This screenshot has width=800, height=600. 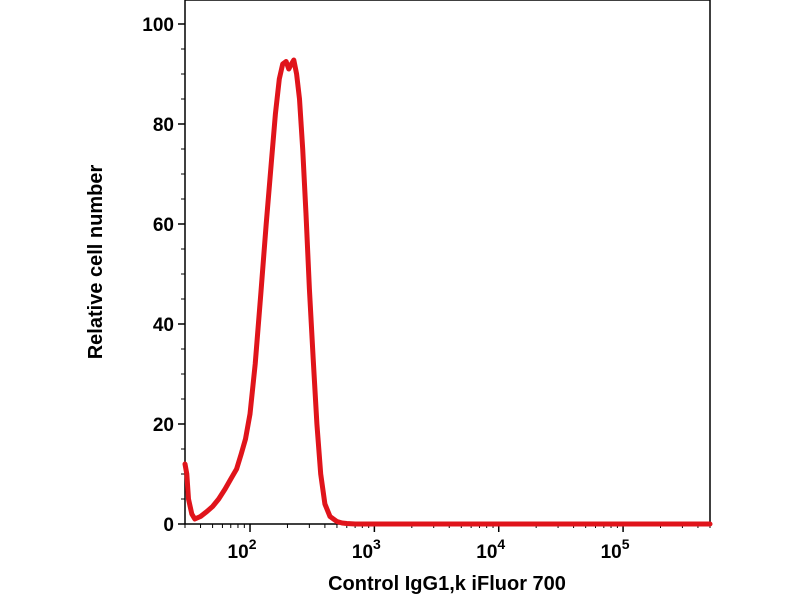 What do you see at coordinates (163, 225) in the screenshot?
I see `y-tick-label: 60` at bounding box center [163, 225].